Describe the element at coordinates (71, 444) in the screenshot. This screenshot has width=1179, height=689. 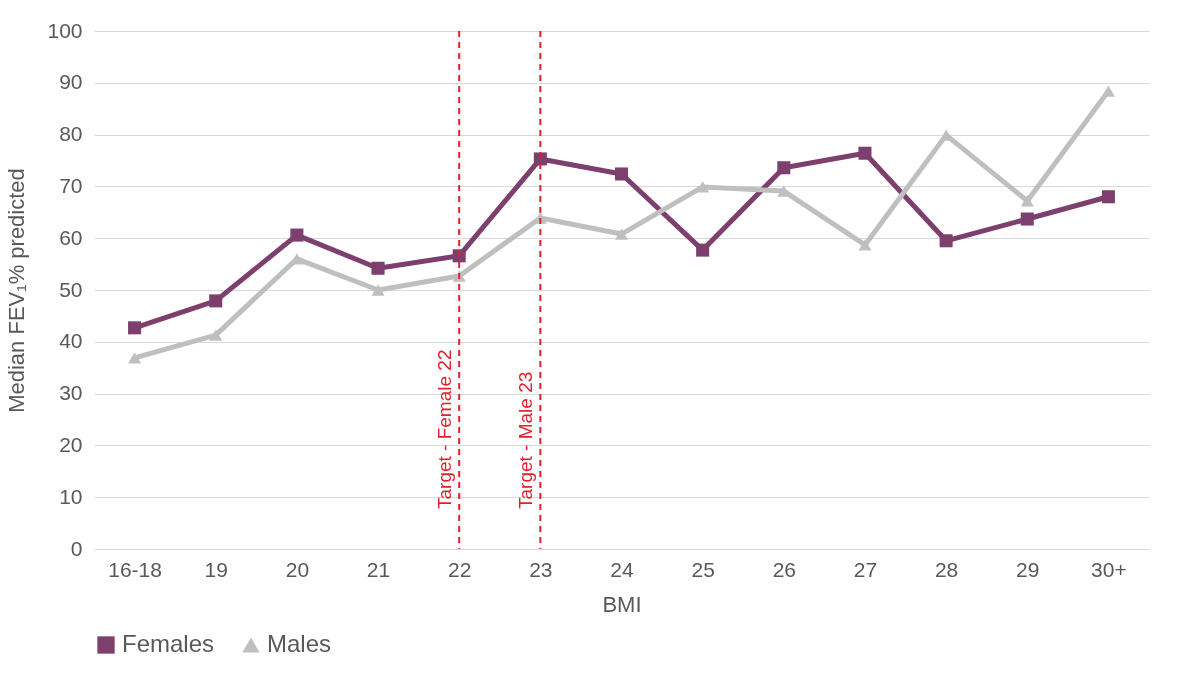
I see `y-tick-label: 20` at that location.